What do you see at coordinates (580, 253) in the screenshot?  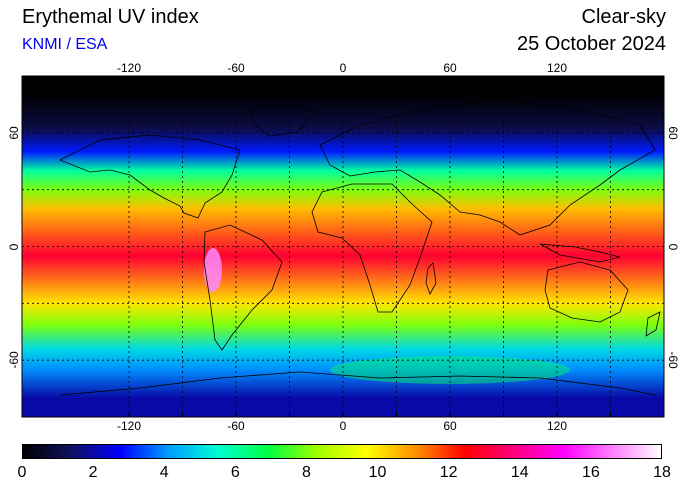 I see `indonesia-coast` at bounding box center [580, 253].